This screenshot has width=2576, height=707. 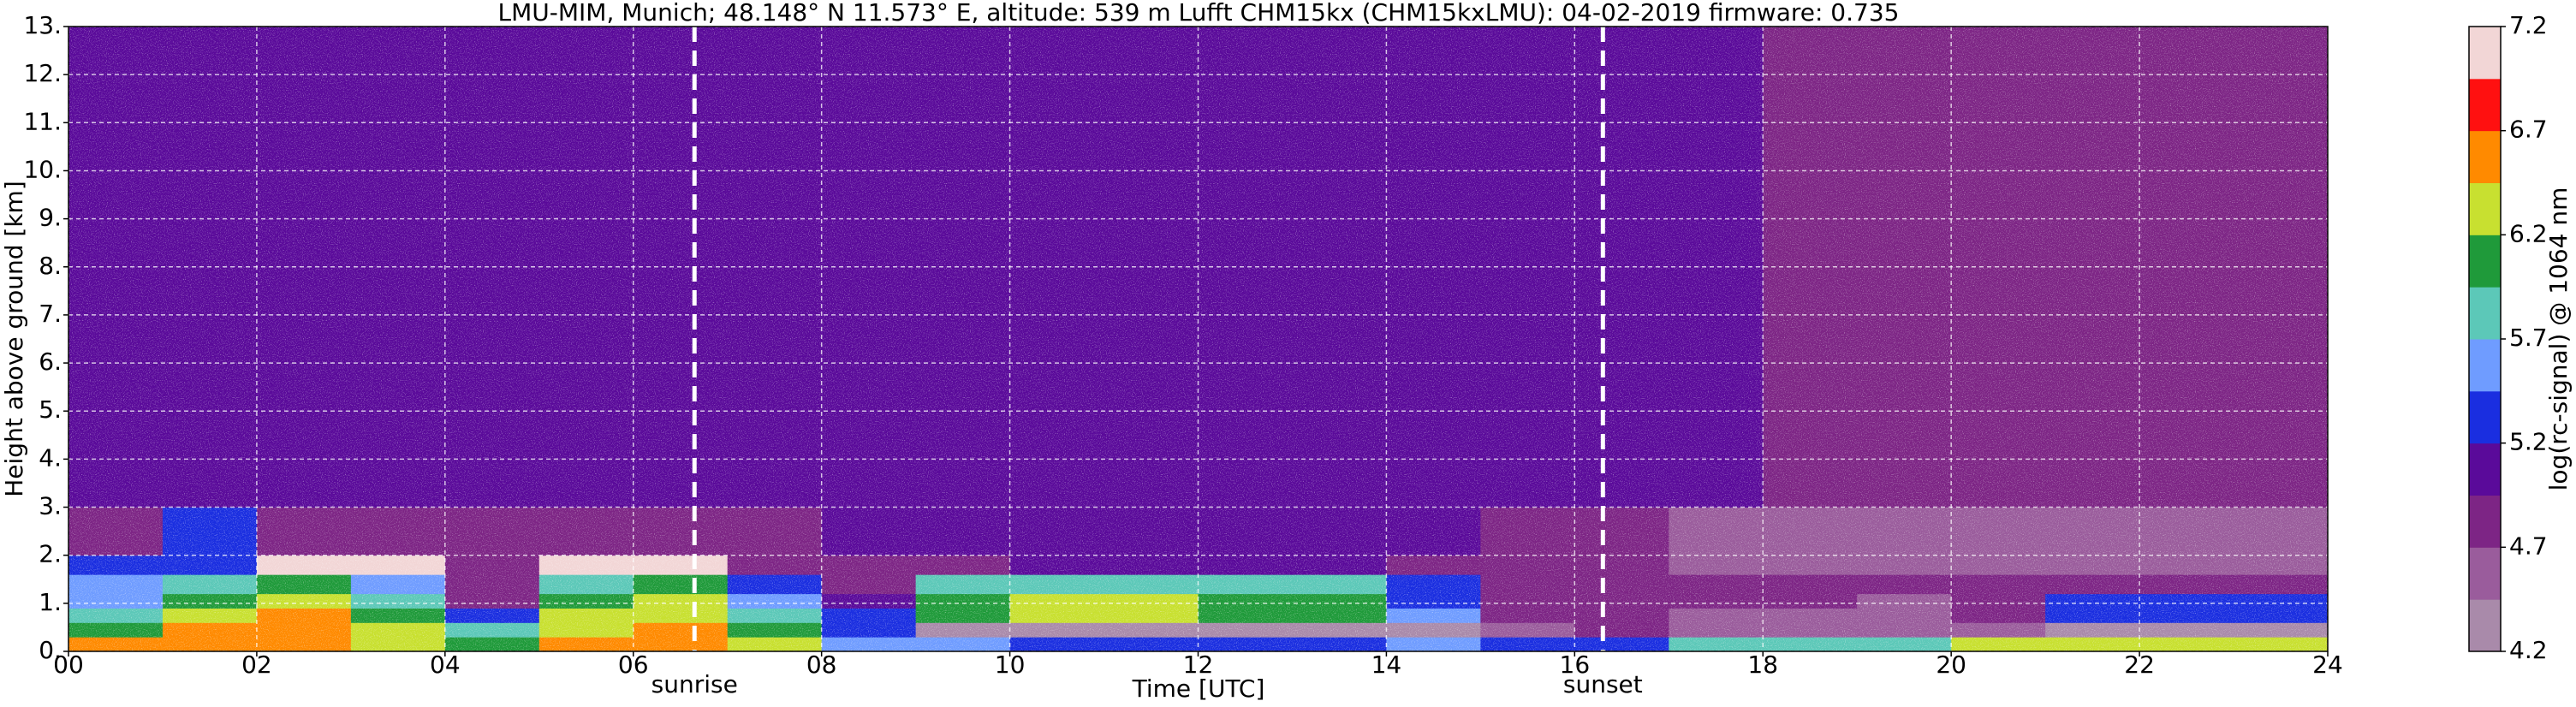 I want to click on colorbar-tick-label: 7.2, so click(x=2529, y=25).